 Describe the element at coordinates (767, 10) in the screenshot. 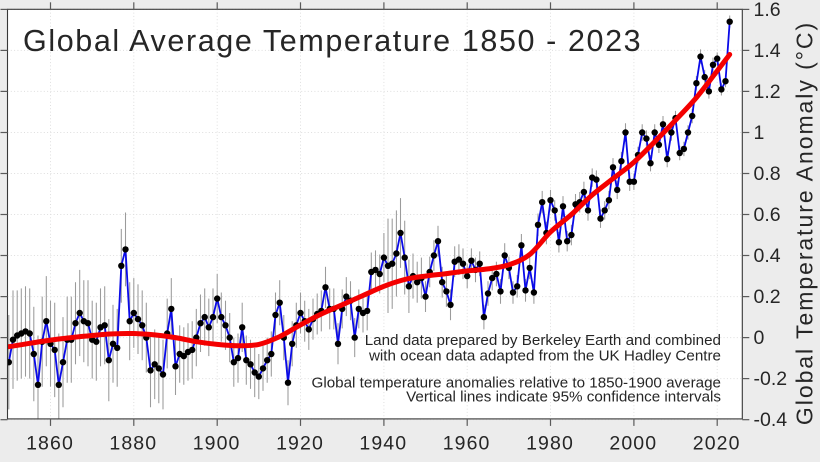

I see `svg-text: 1.6` at that location.